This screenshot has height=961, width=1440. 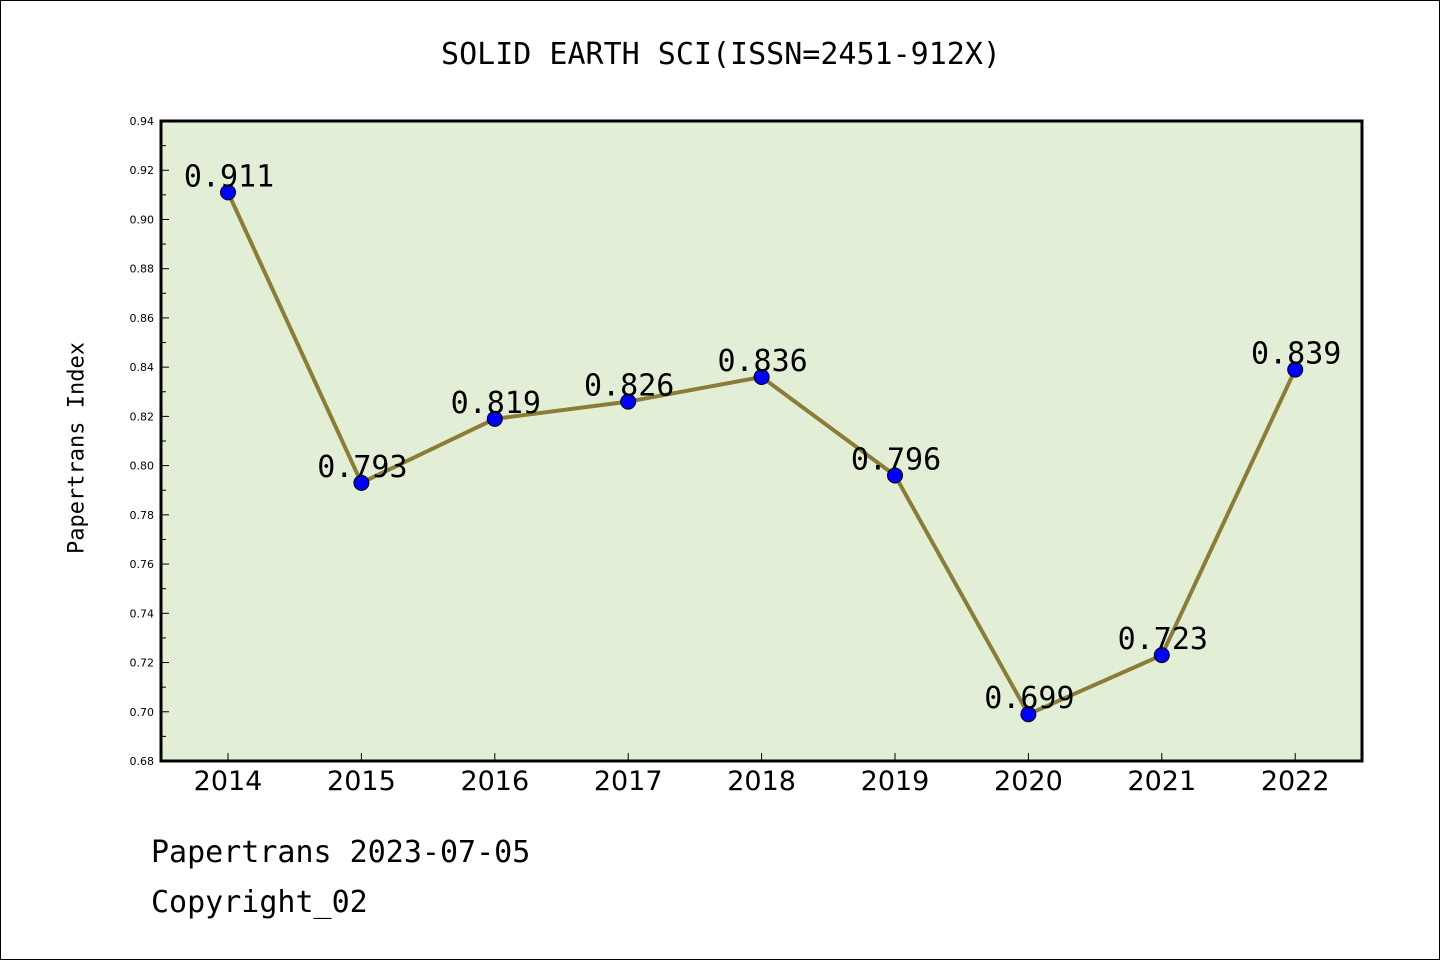 What do you see at coordinates (142, 466) in the screenshot?
I see `y-tick-label: 0.80` at bounding box center [142, 466].